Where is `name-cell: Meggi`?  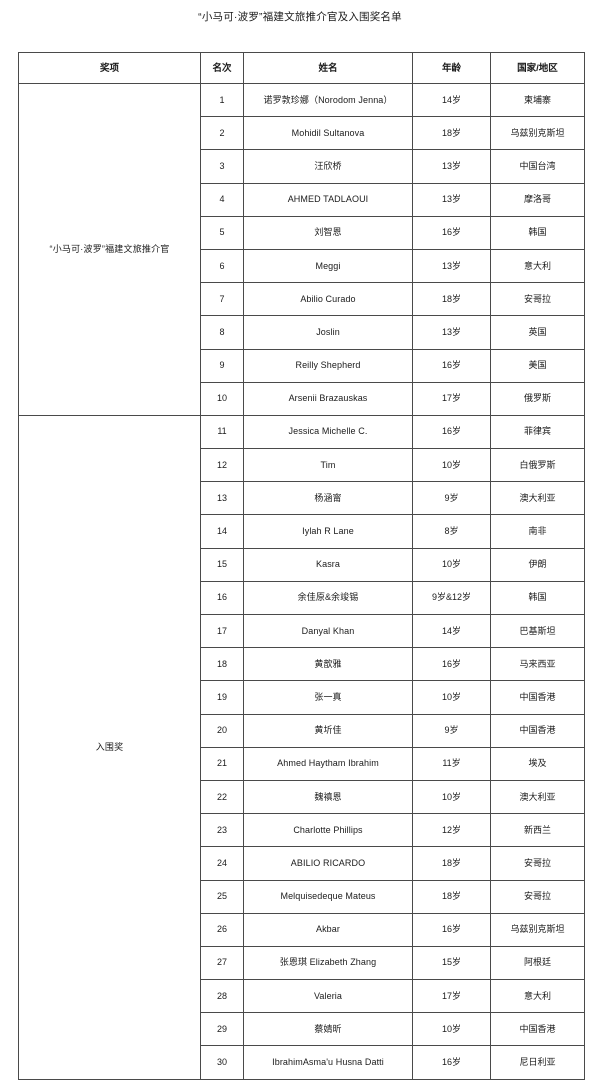
name-cell: Meggi is located at coordinates (328, 266).